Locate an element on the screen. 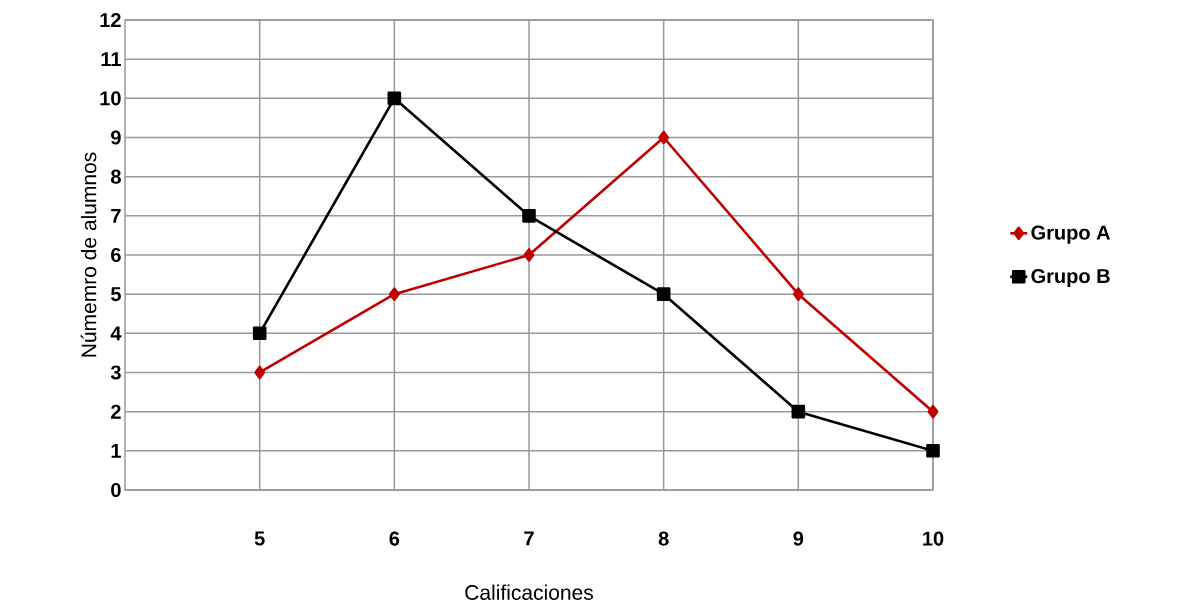 The width and height of the screenshot is (1199, 602). y-tick-label: 2 is located at coordinates (116, 411).